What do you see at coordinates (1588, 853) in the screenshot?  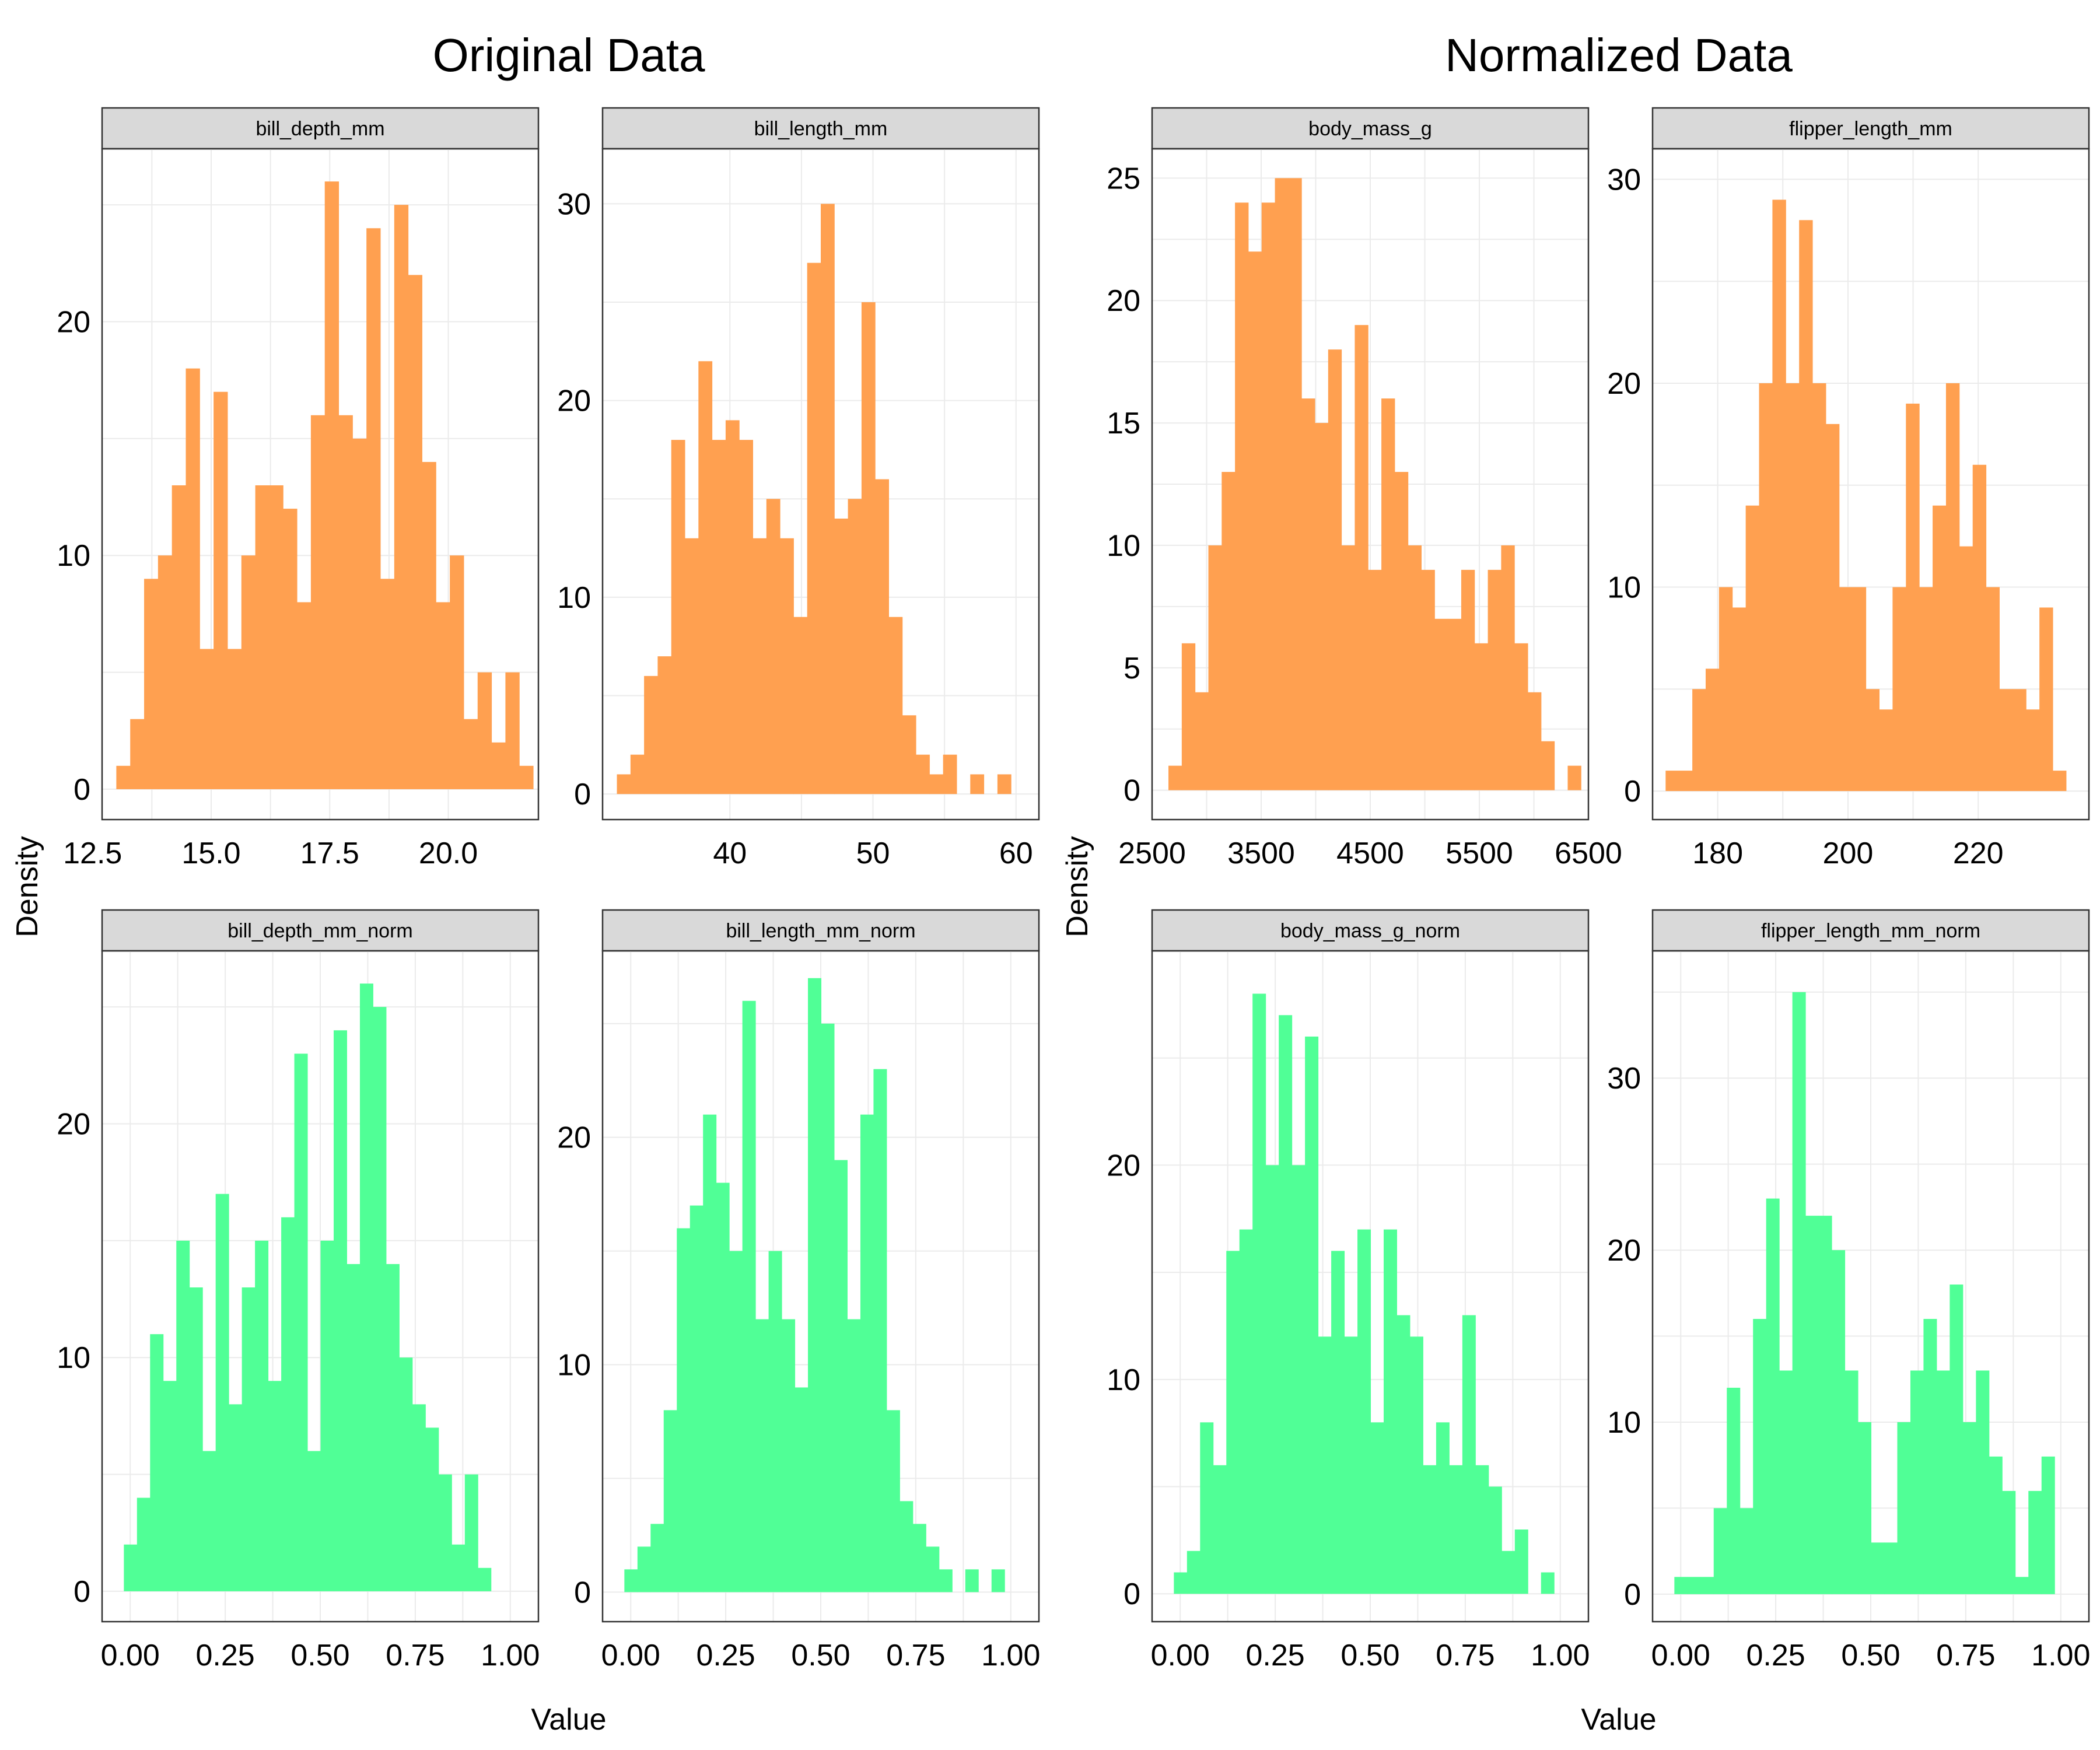 I see `x-tick-label: 6500` at bounding box center [1588, 853].